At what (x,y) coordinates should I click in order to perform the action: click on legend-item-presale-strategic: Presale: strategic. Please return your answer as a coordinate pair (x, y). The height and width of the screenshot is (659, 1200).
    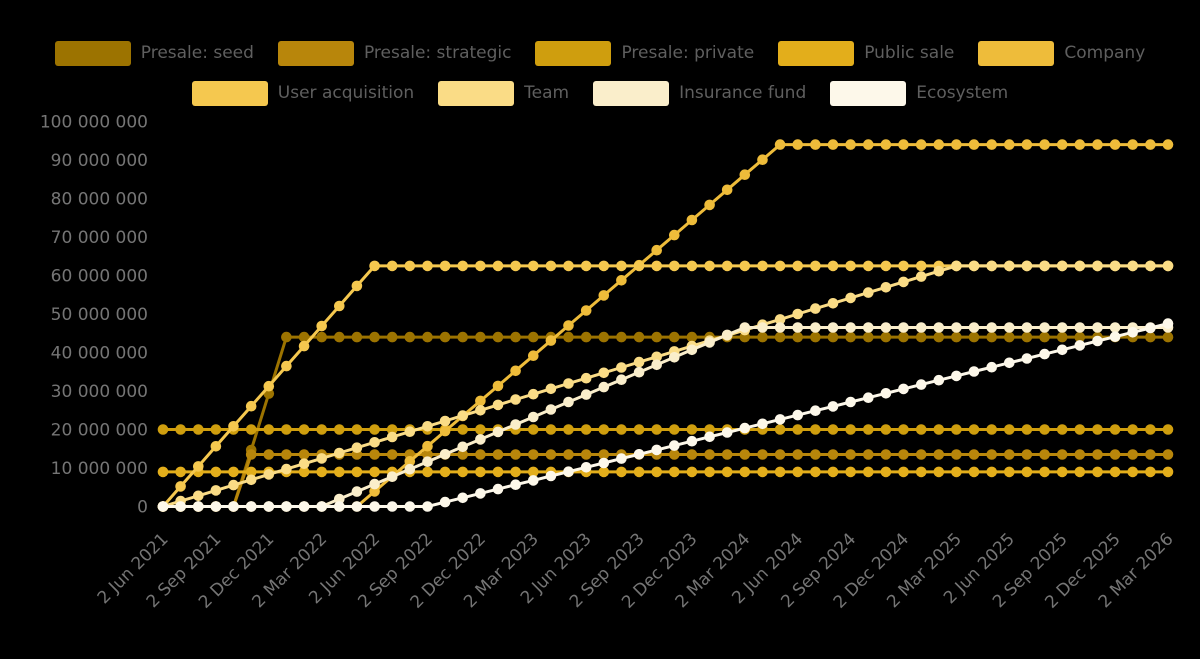
    Looking at the image, I should click on (394, 53).